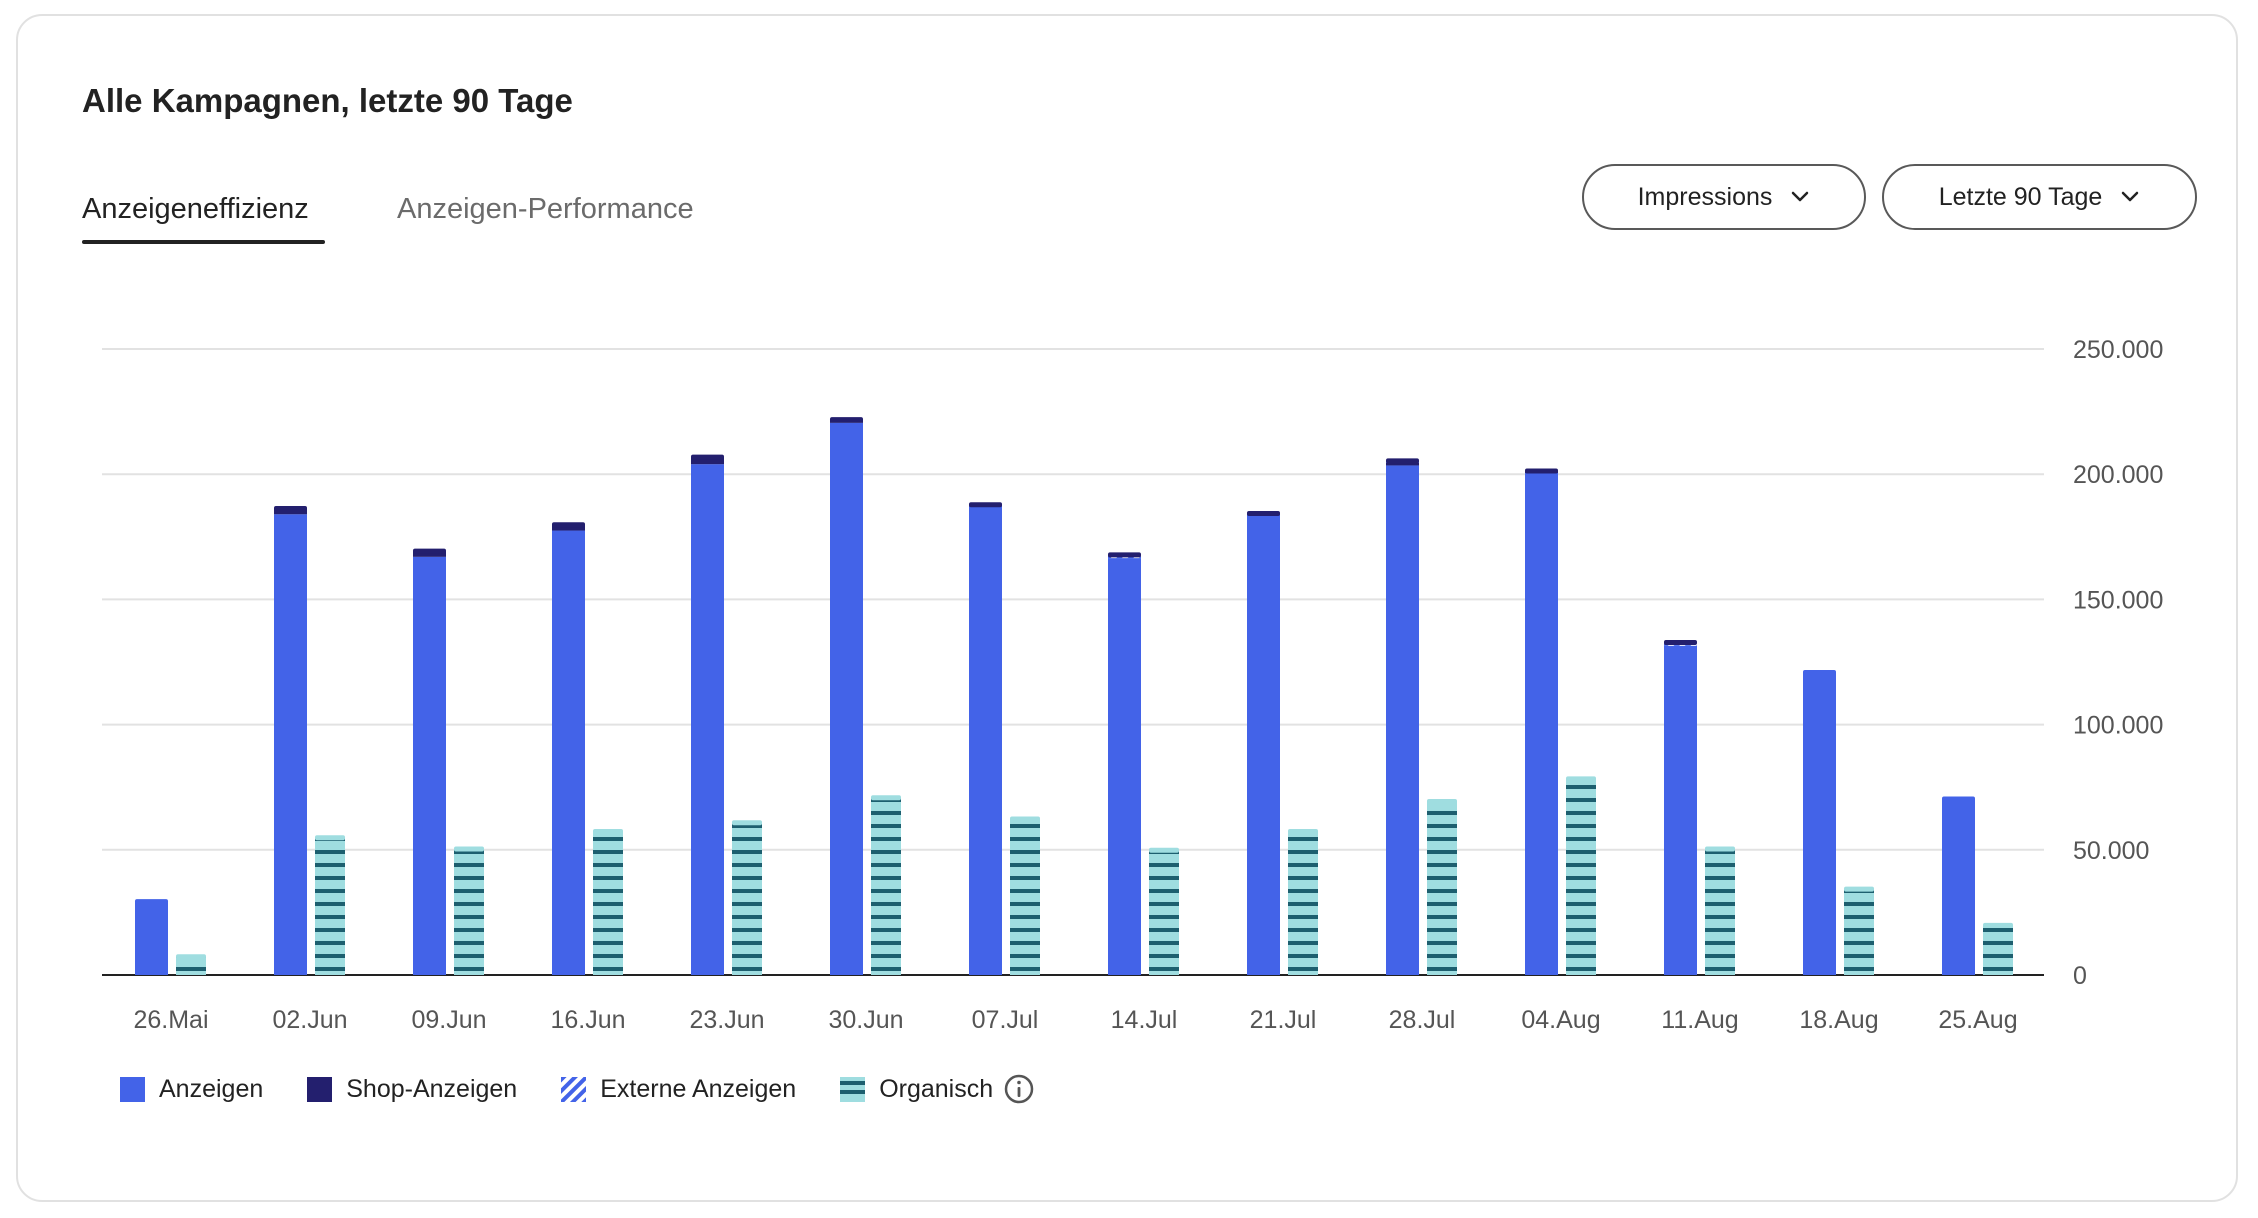  I want to click on legend-label-externe-anzeigen: Externe Anzeigen, so click(698, 1088).